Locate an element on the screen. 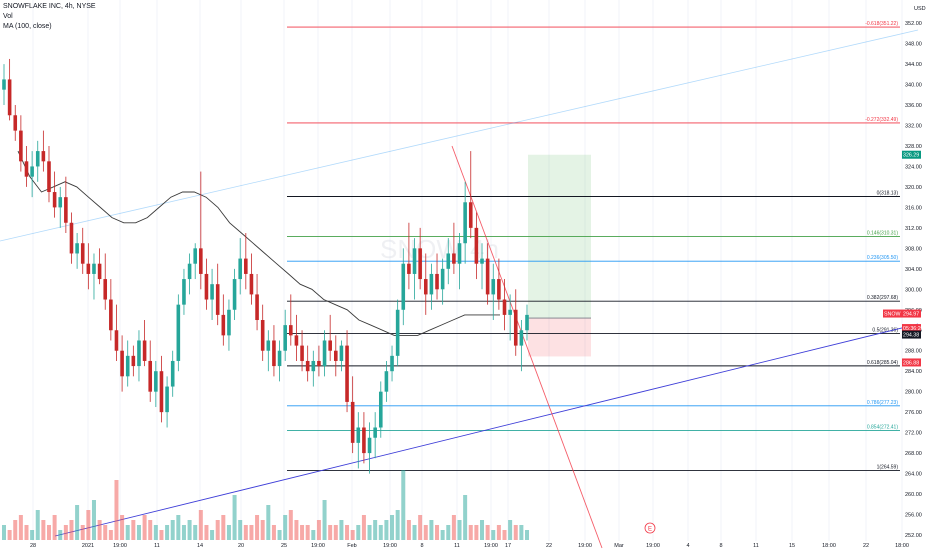 The width and height of the screenshot is (932, 550). price-badge-label: SNOW is located at coordinates (892, 315).